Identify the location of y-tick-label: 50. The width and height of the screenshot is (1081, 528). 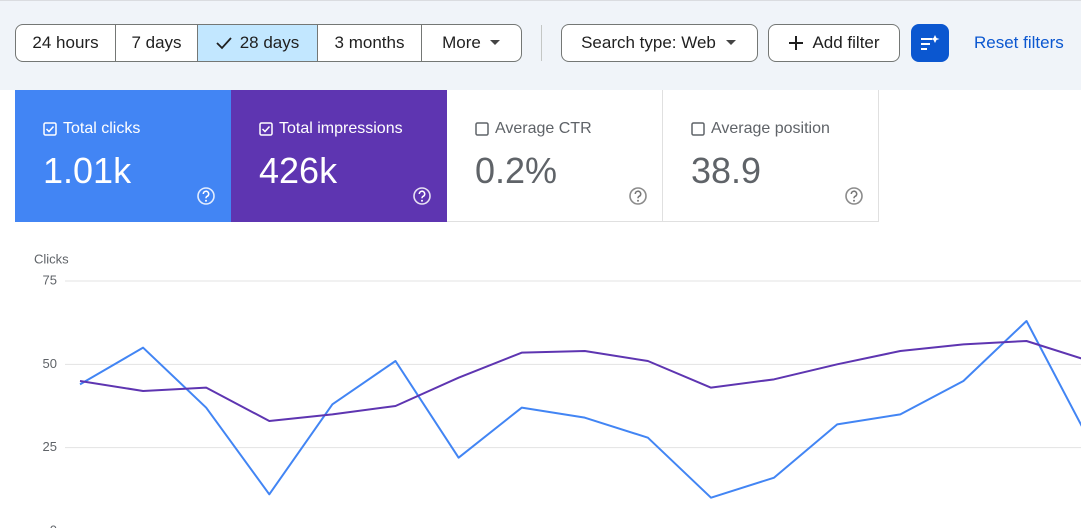
(50, 363).